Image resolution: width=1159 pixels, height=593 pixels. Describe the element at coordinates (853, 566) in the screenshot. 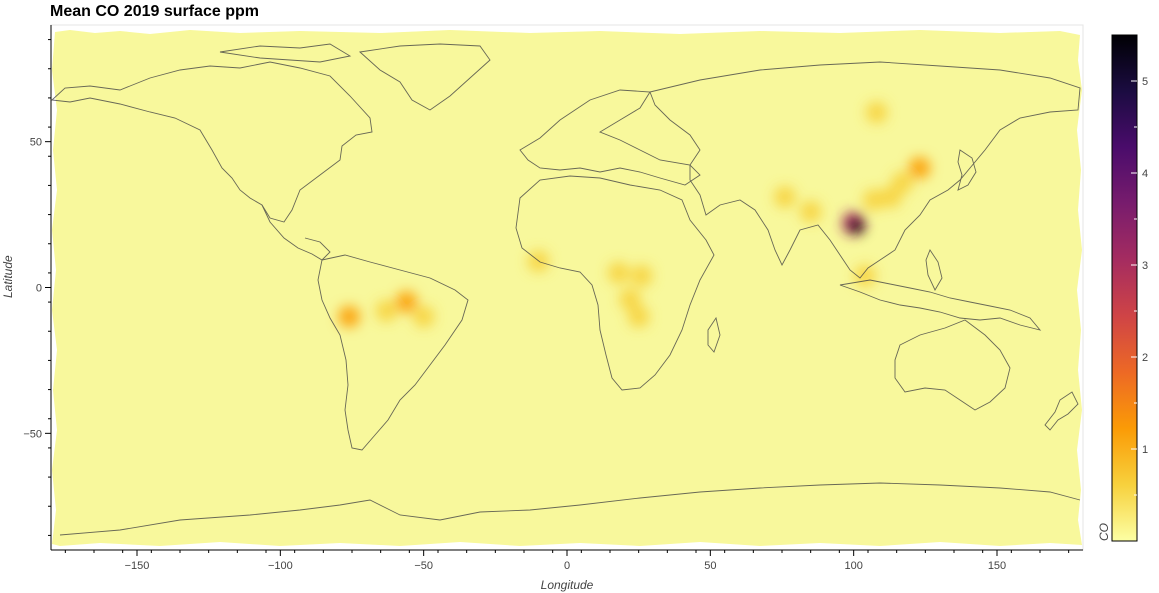

I see `x-tick-label: 100` at that location.